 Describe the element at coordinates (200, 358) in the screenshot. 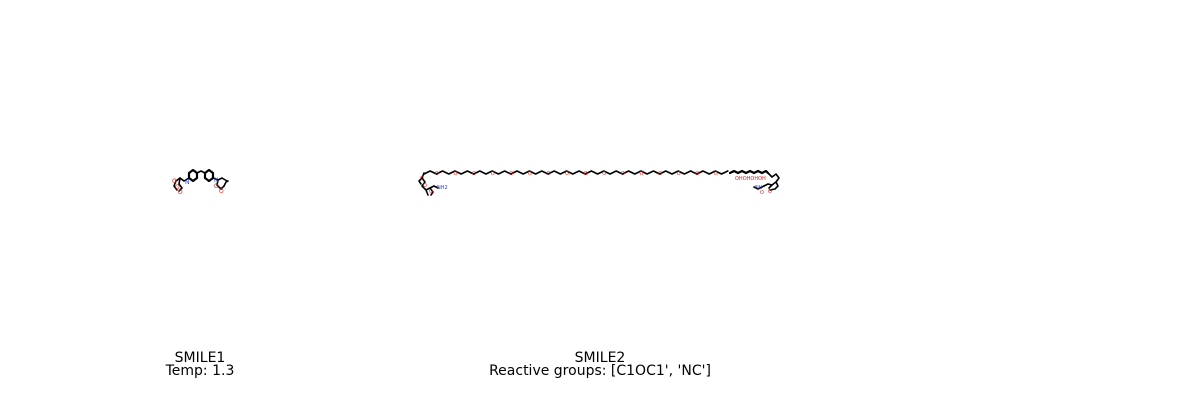

I see `molecule-title: SMILE1` at that location.